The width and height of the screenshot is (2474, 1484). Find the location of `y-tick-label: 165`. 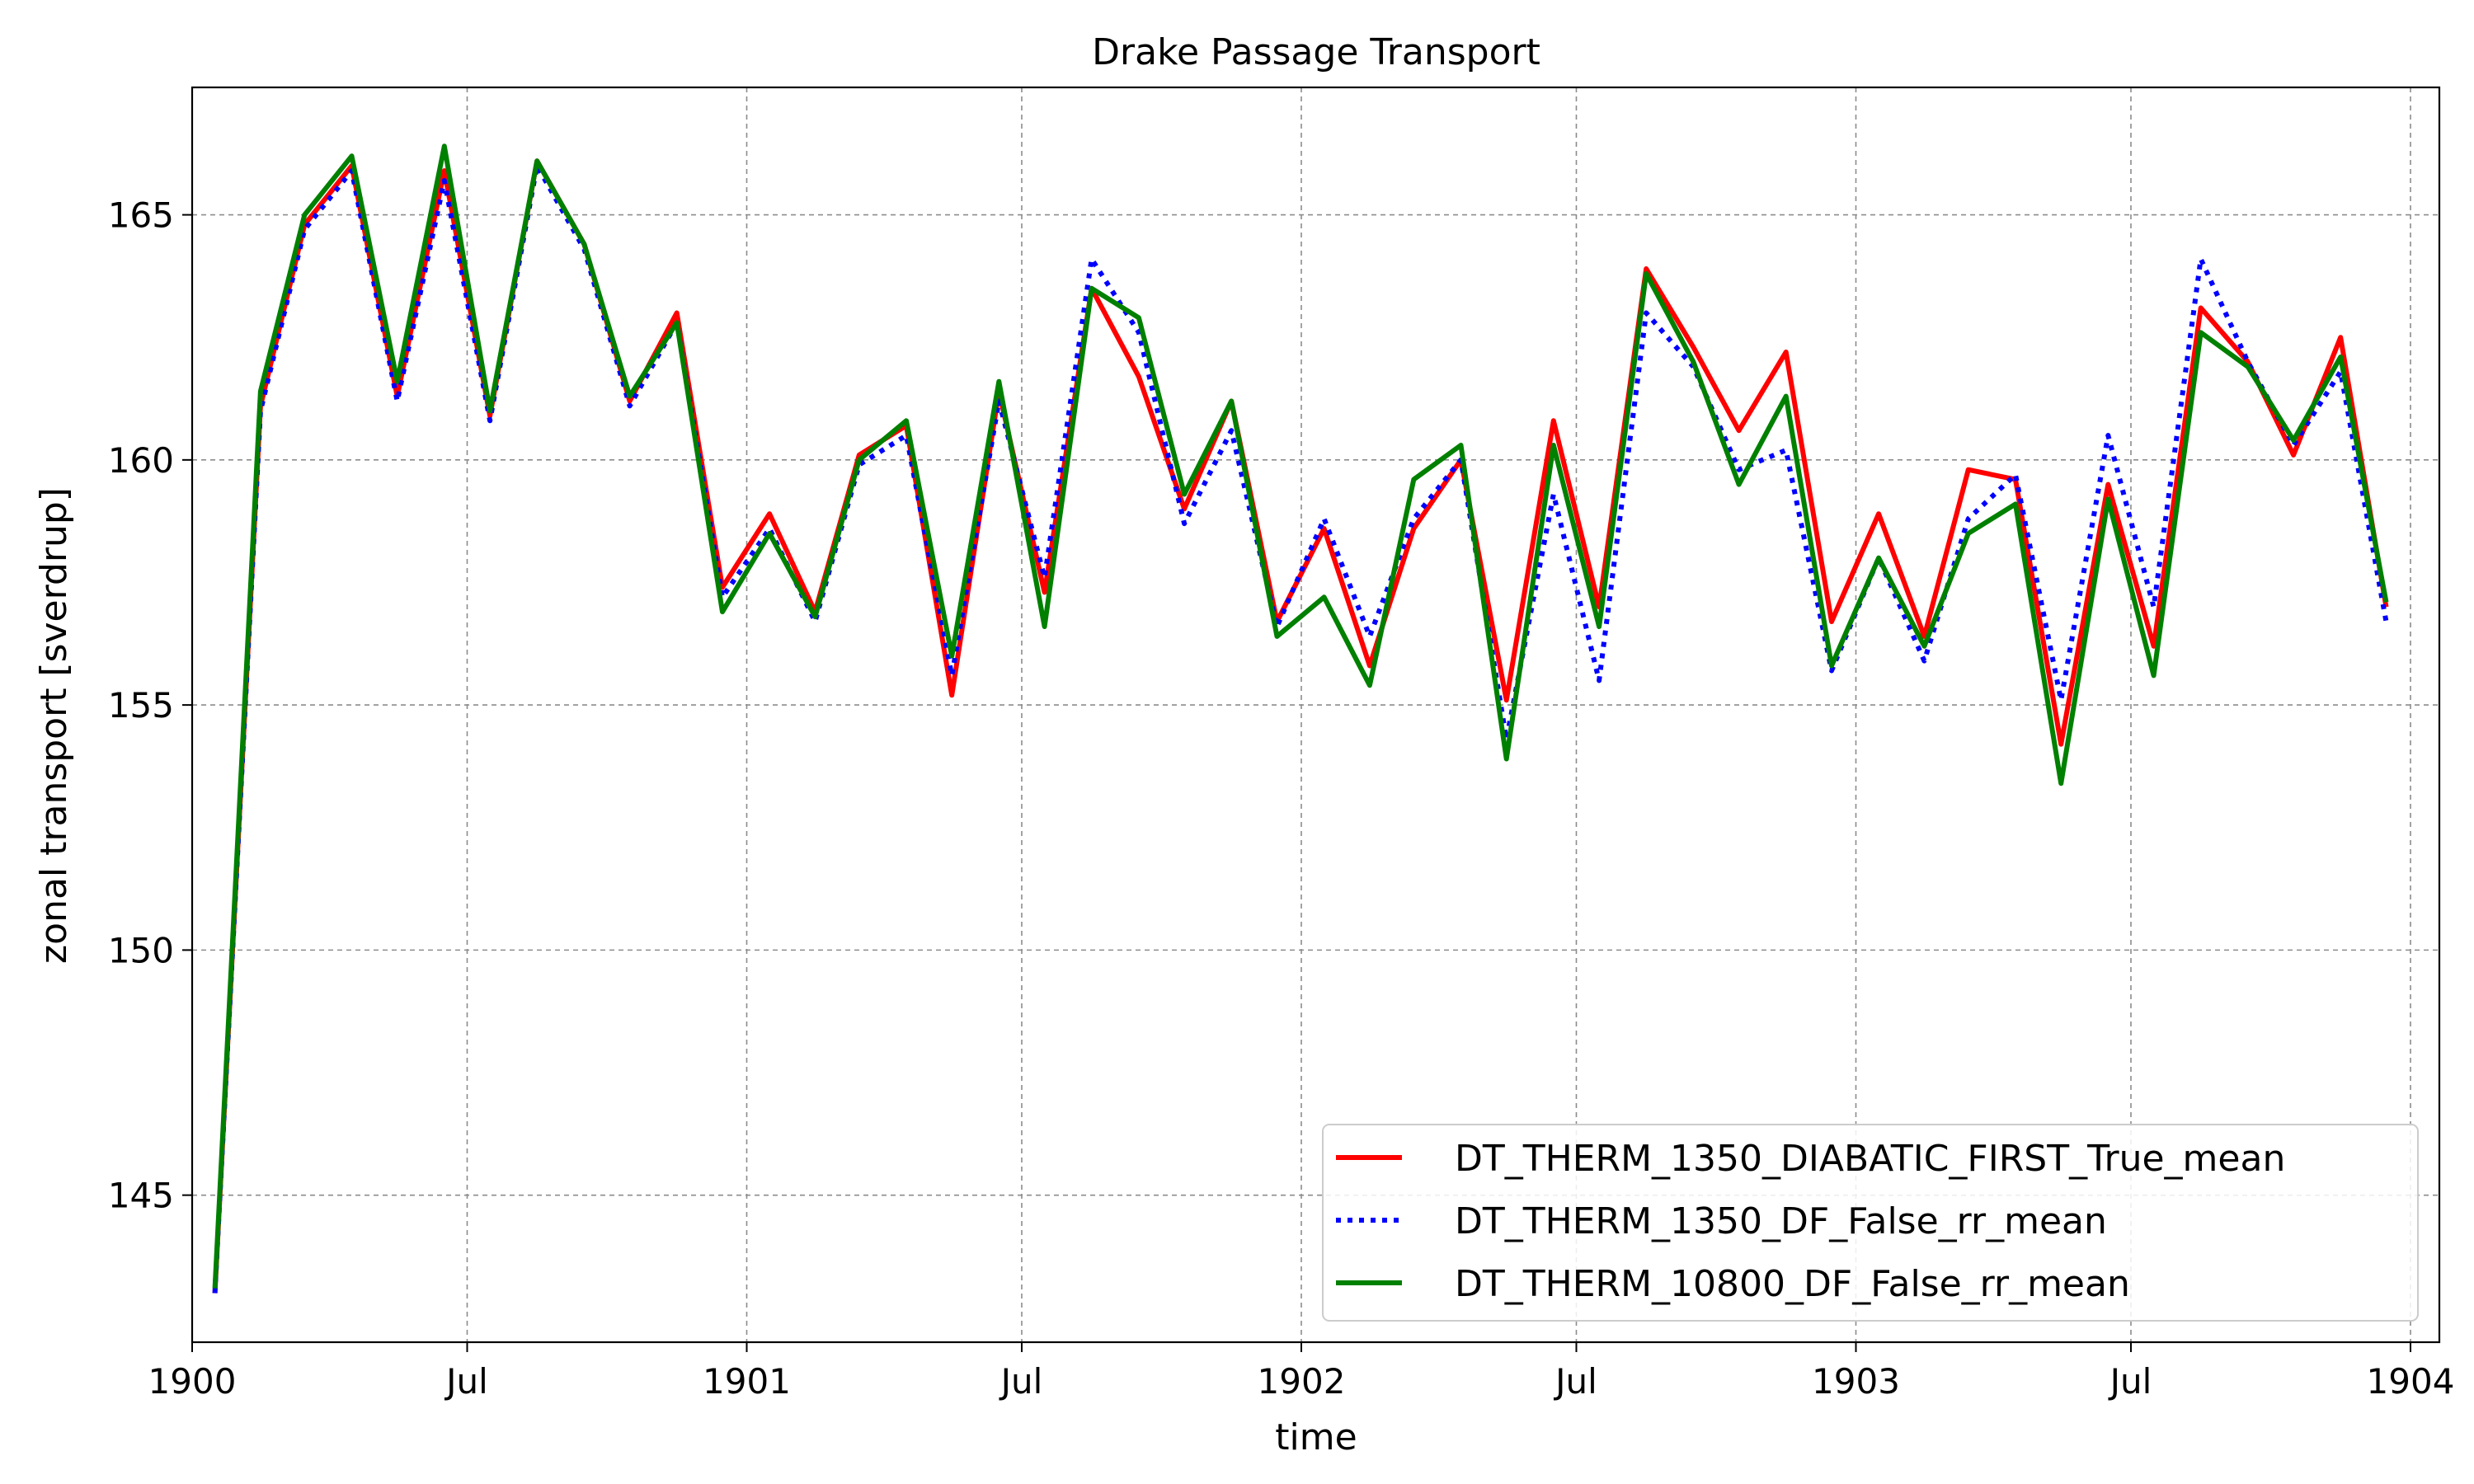

y-tick-label: 165 is located at coordinates (141, 215).